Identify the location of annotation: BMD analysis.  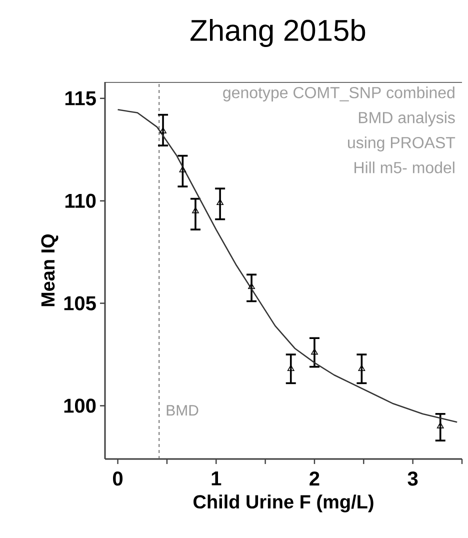
(406, 119).